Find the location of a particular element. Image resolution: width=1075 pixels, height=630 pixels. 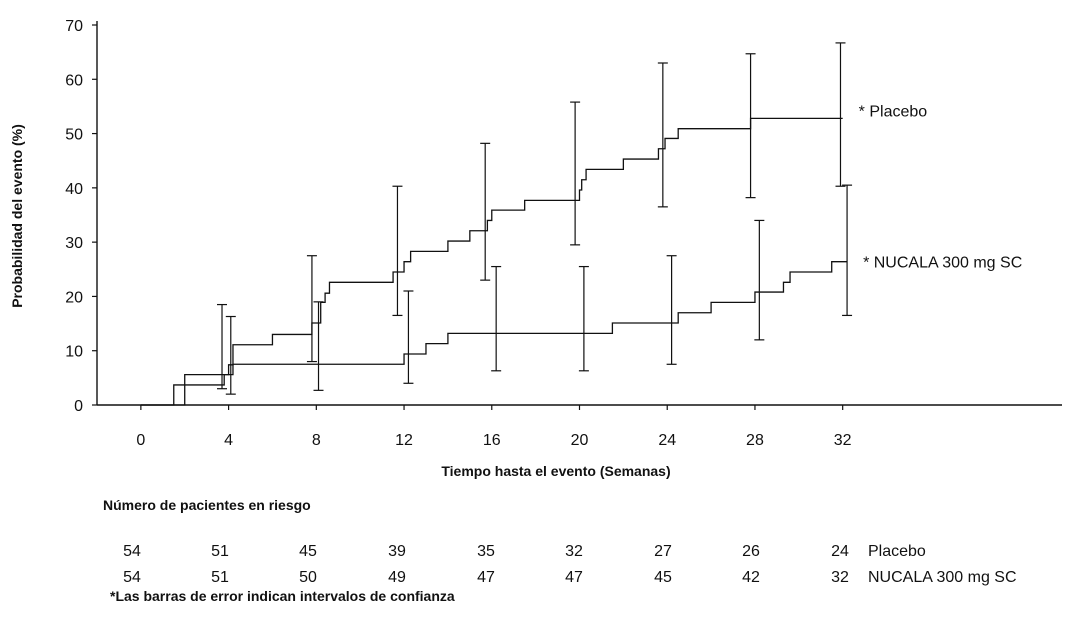

y-tick-label: 0 is located at coordinates (78, 406).